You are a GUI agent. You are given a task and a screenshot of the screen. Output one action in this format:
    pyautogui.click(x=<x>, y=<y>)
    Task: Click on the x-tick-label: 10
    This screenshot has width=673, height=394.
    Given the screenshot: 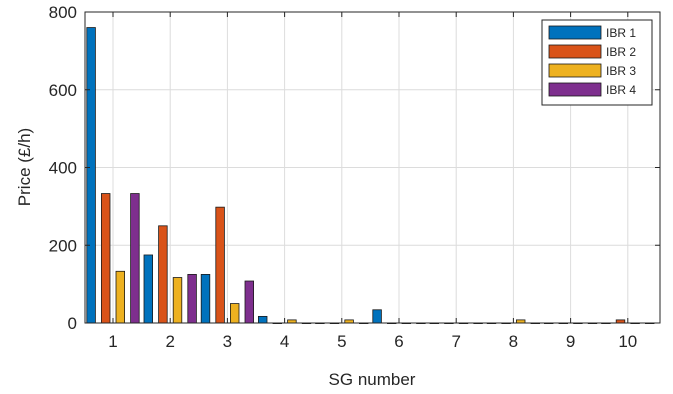 What is the action you would take?
    pyautogui.click(x=627, y=341)
    